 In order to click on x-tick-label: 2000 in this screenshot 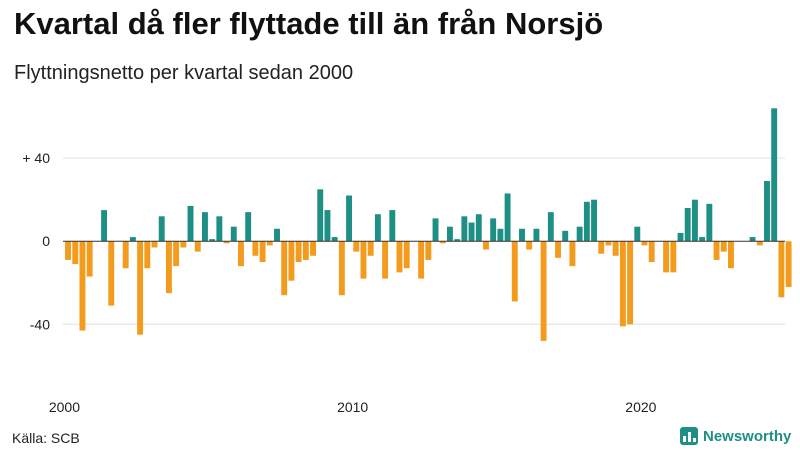, I will do `click(64, 407)`.